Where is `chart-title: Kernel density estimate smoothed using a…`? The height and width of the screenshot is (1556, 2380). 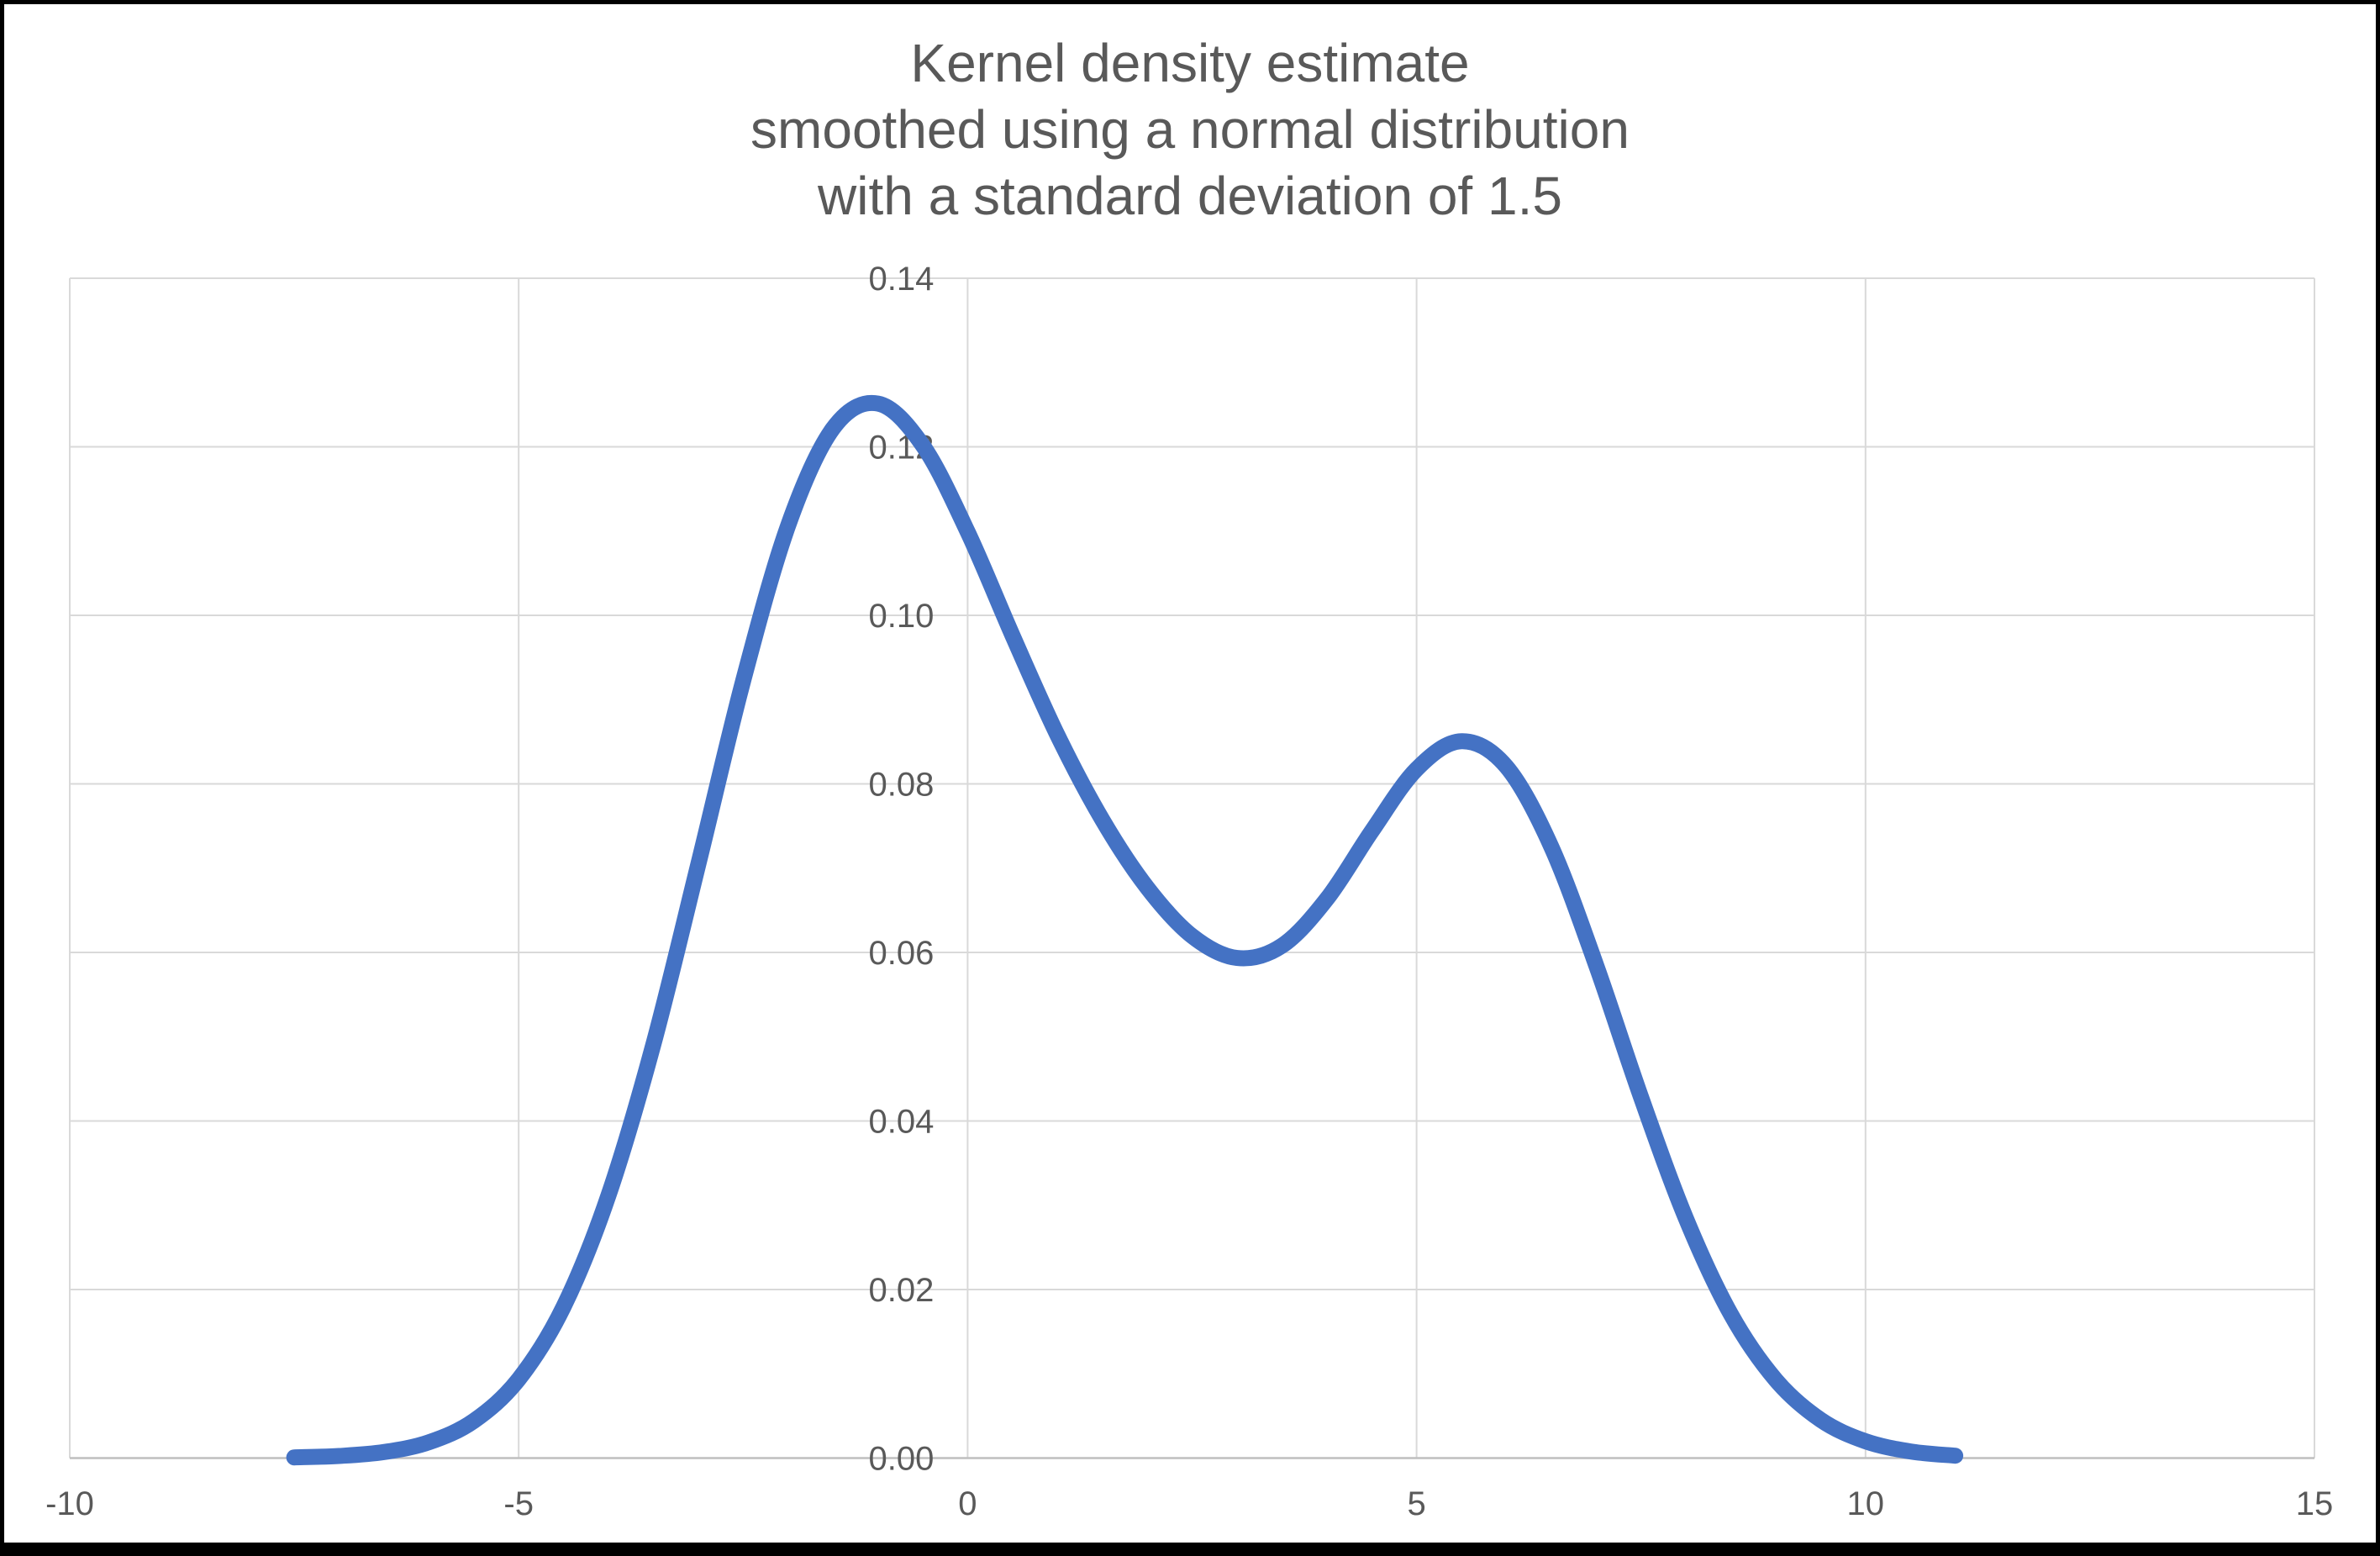 chart-title: Kernel density estimate smoothed using a… is located at coordinates (1190, 129).